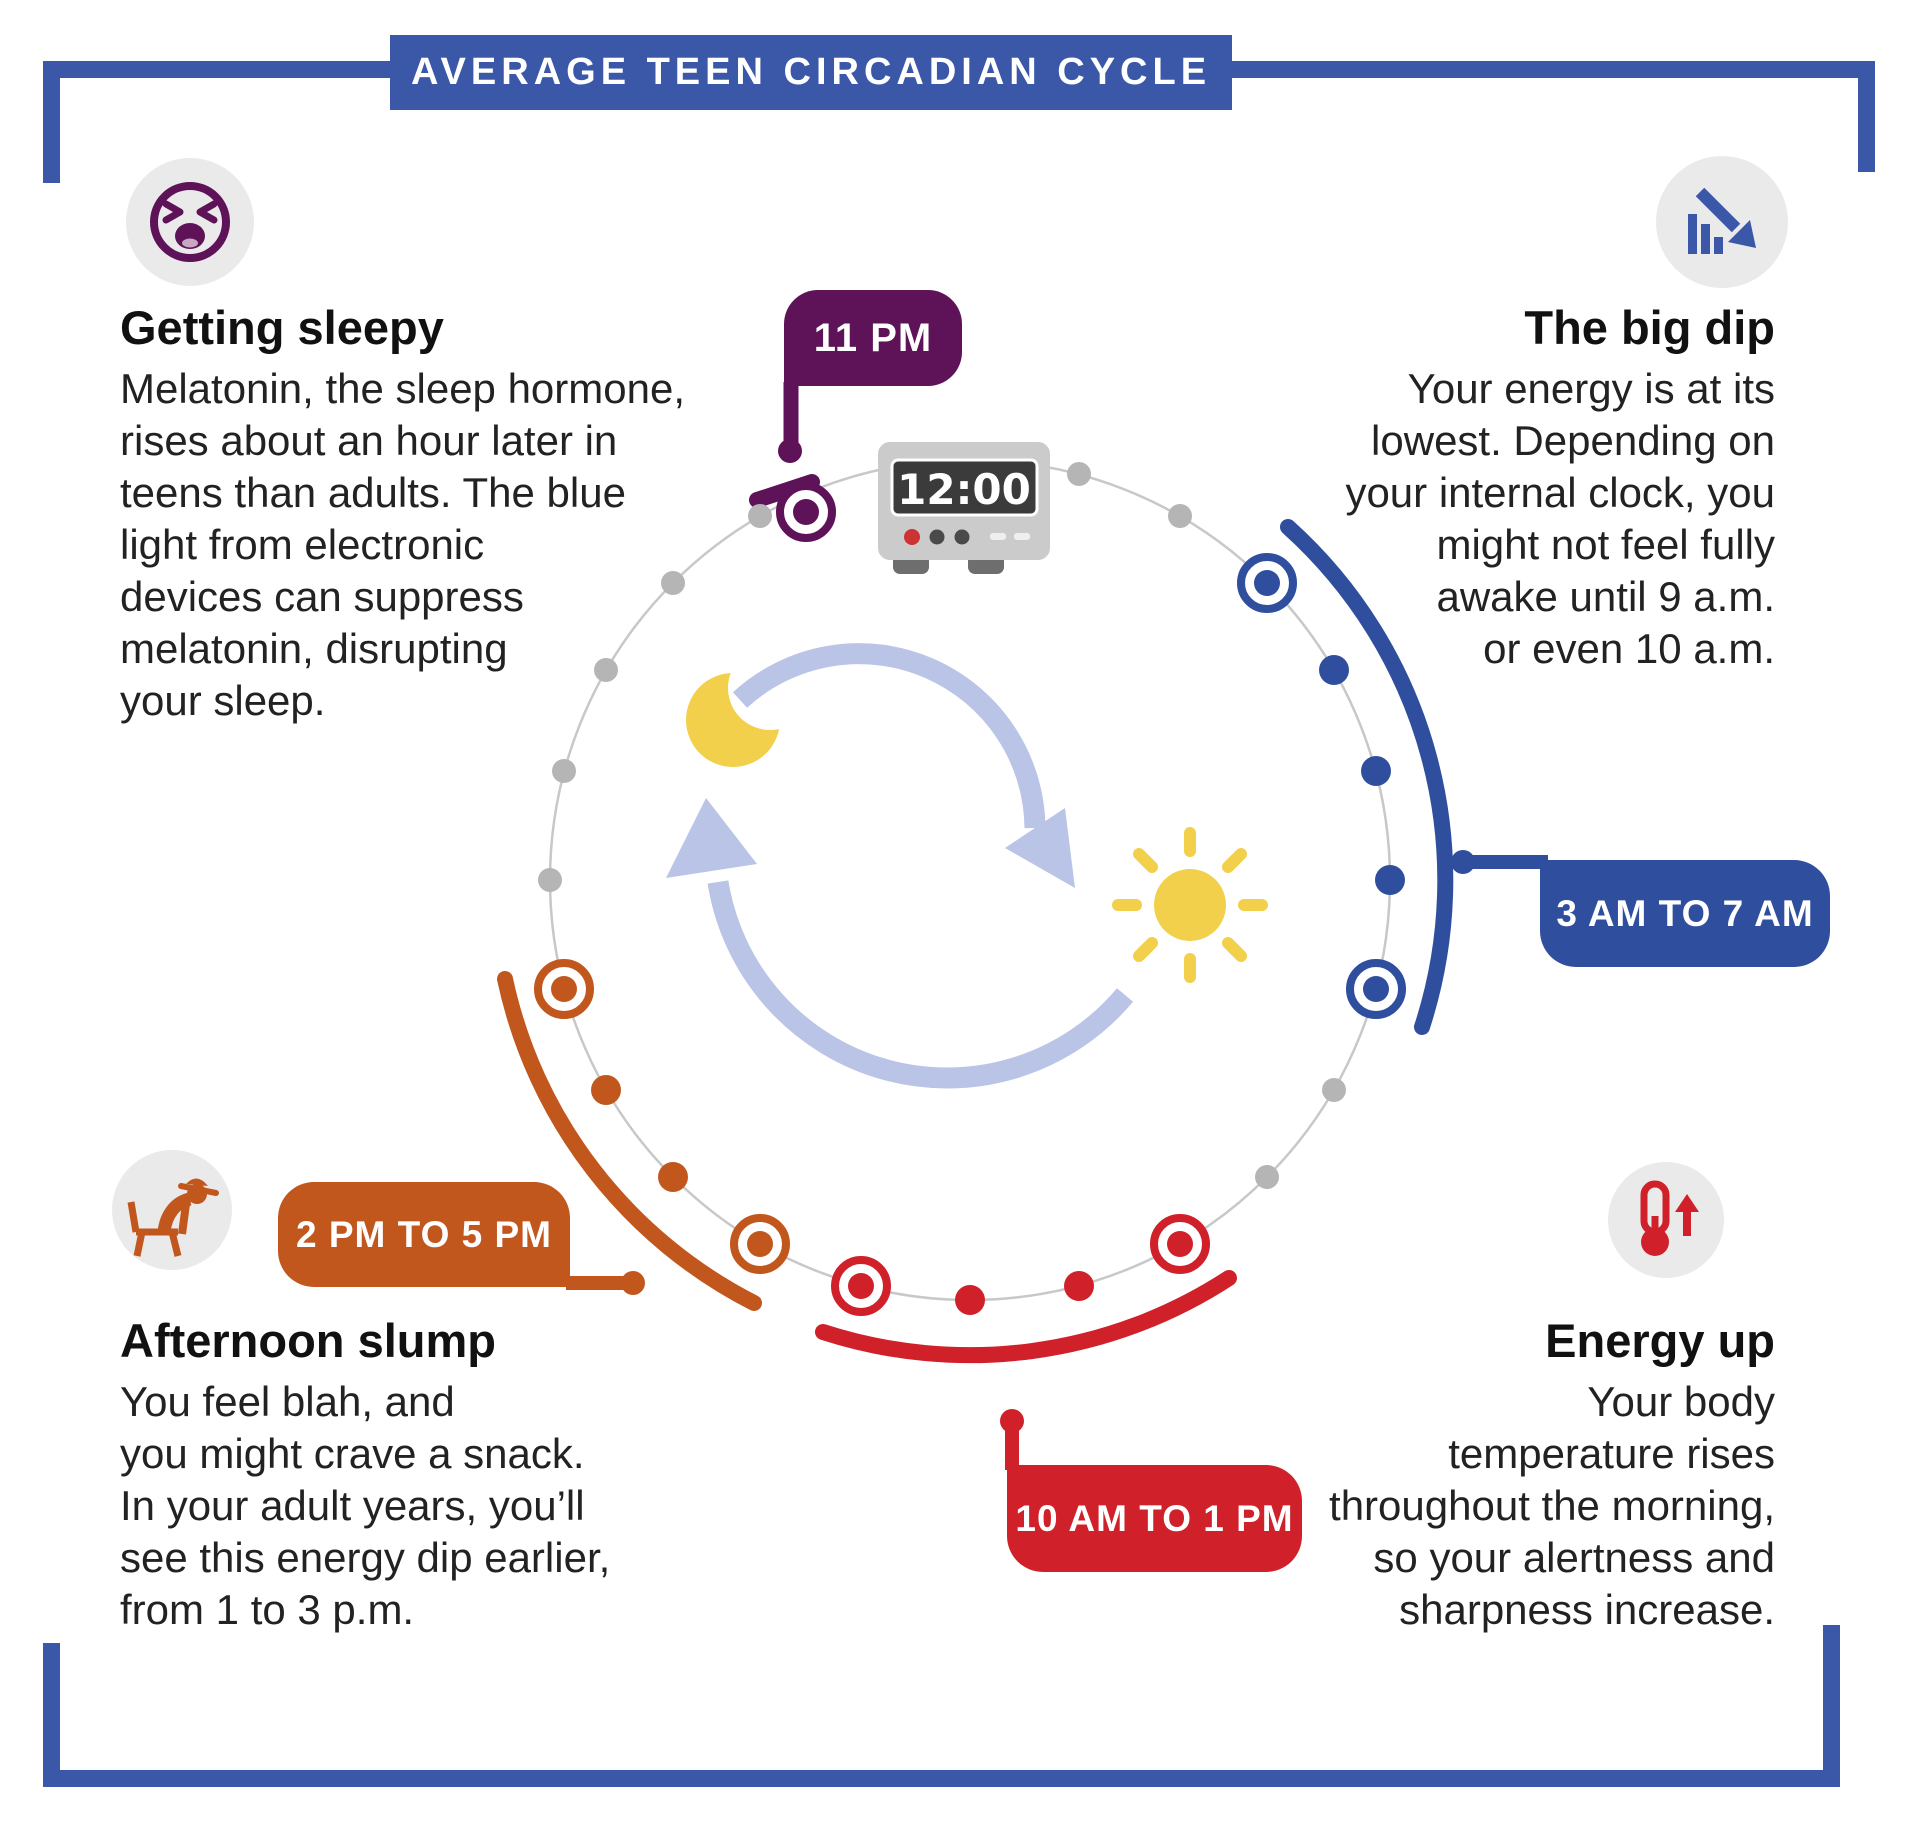 The height and width of the screenshot is (1825, 1920). Describe the element at coordinates (1553, 69) in the screenshot. I see `frame-top-right-arm` at that location.